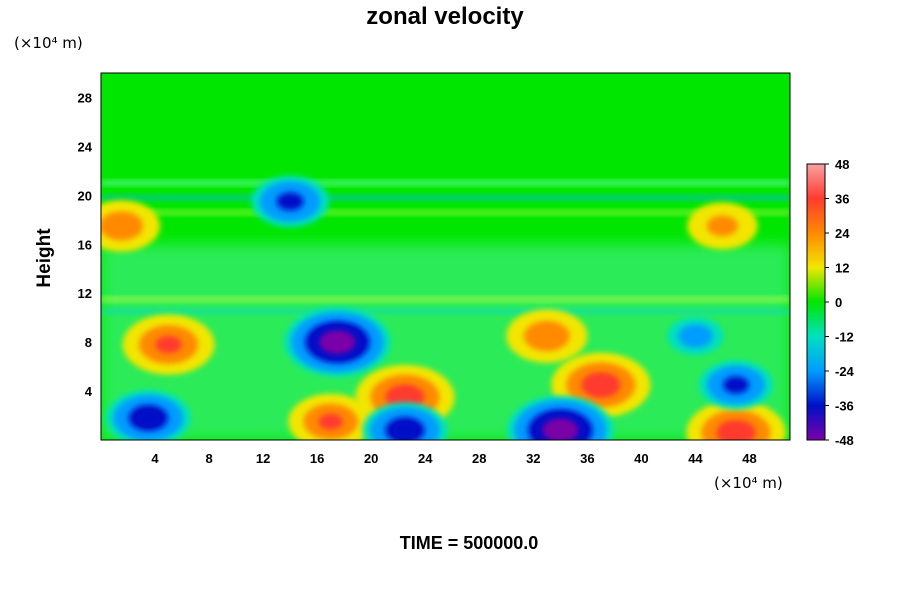 The height and width of the screenshot is (600, 900). What do you see at coordinates (842, 233) in the screenshot?
I see `colorbar-tick-label: 24` at bounding box center [842, 233].